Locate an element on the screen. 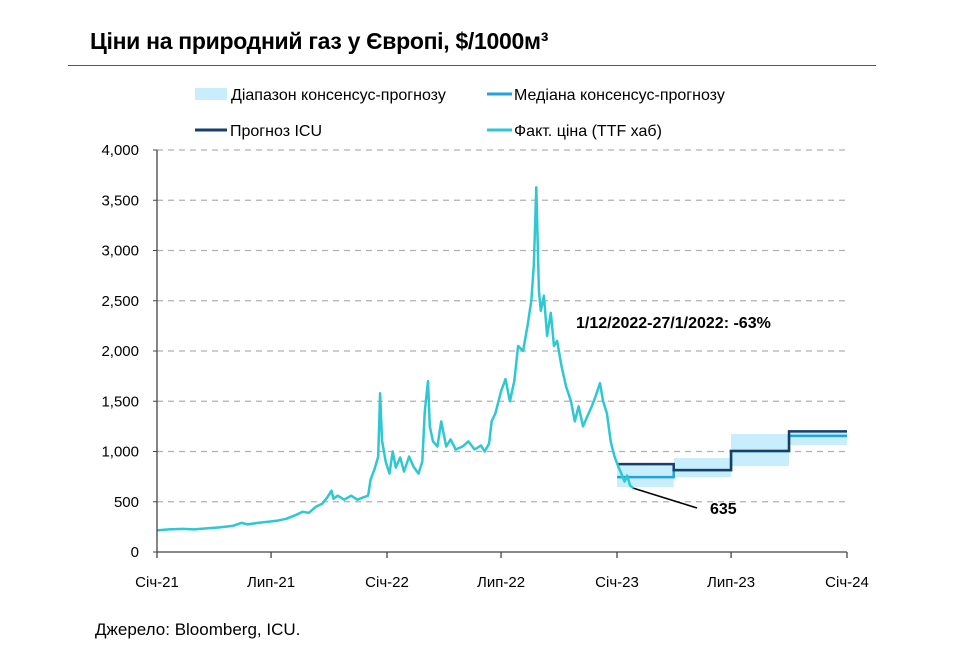 This screenshot has height=670, width=962. y-tick-label: 1,500 is located at coordinates (120, 401).